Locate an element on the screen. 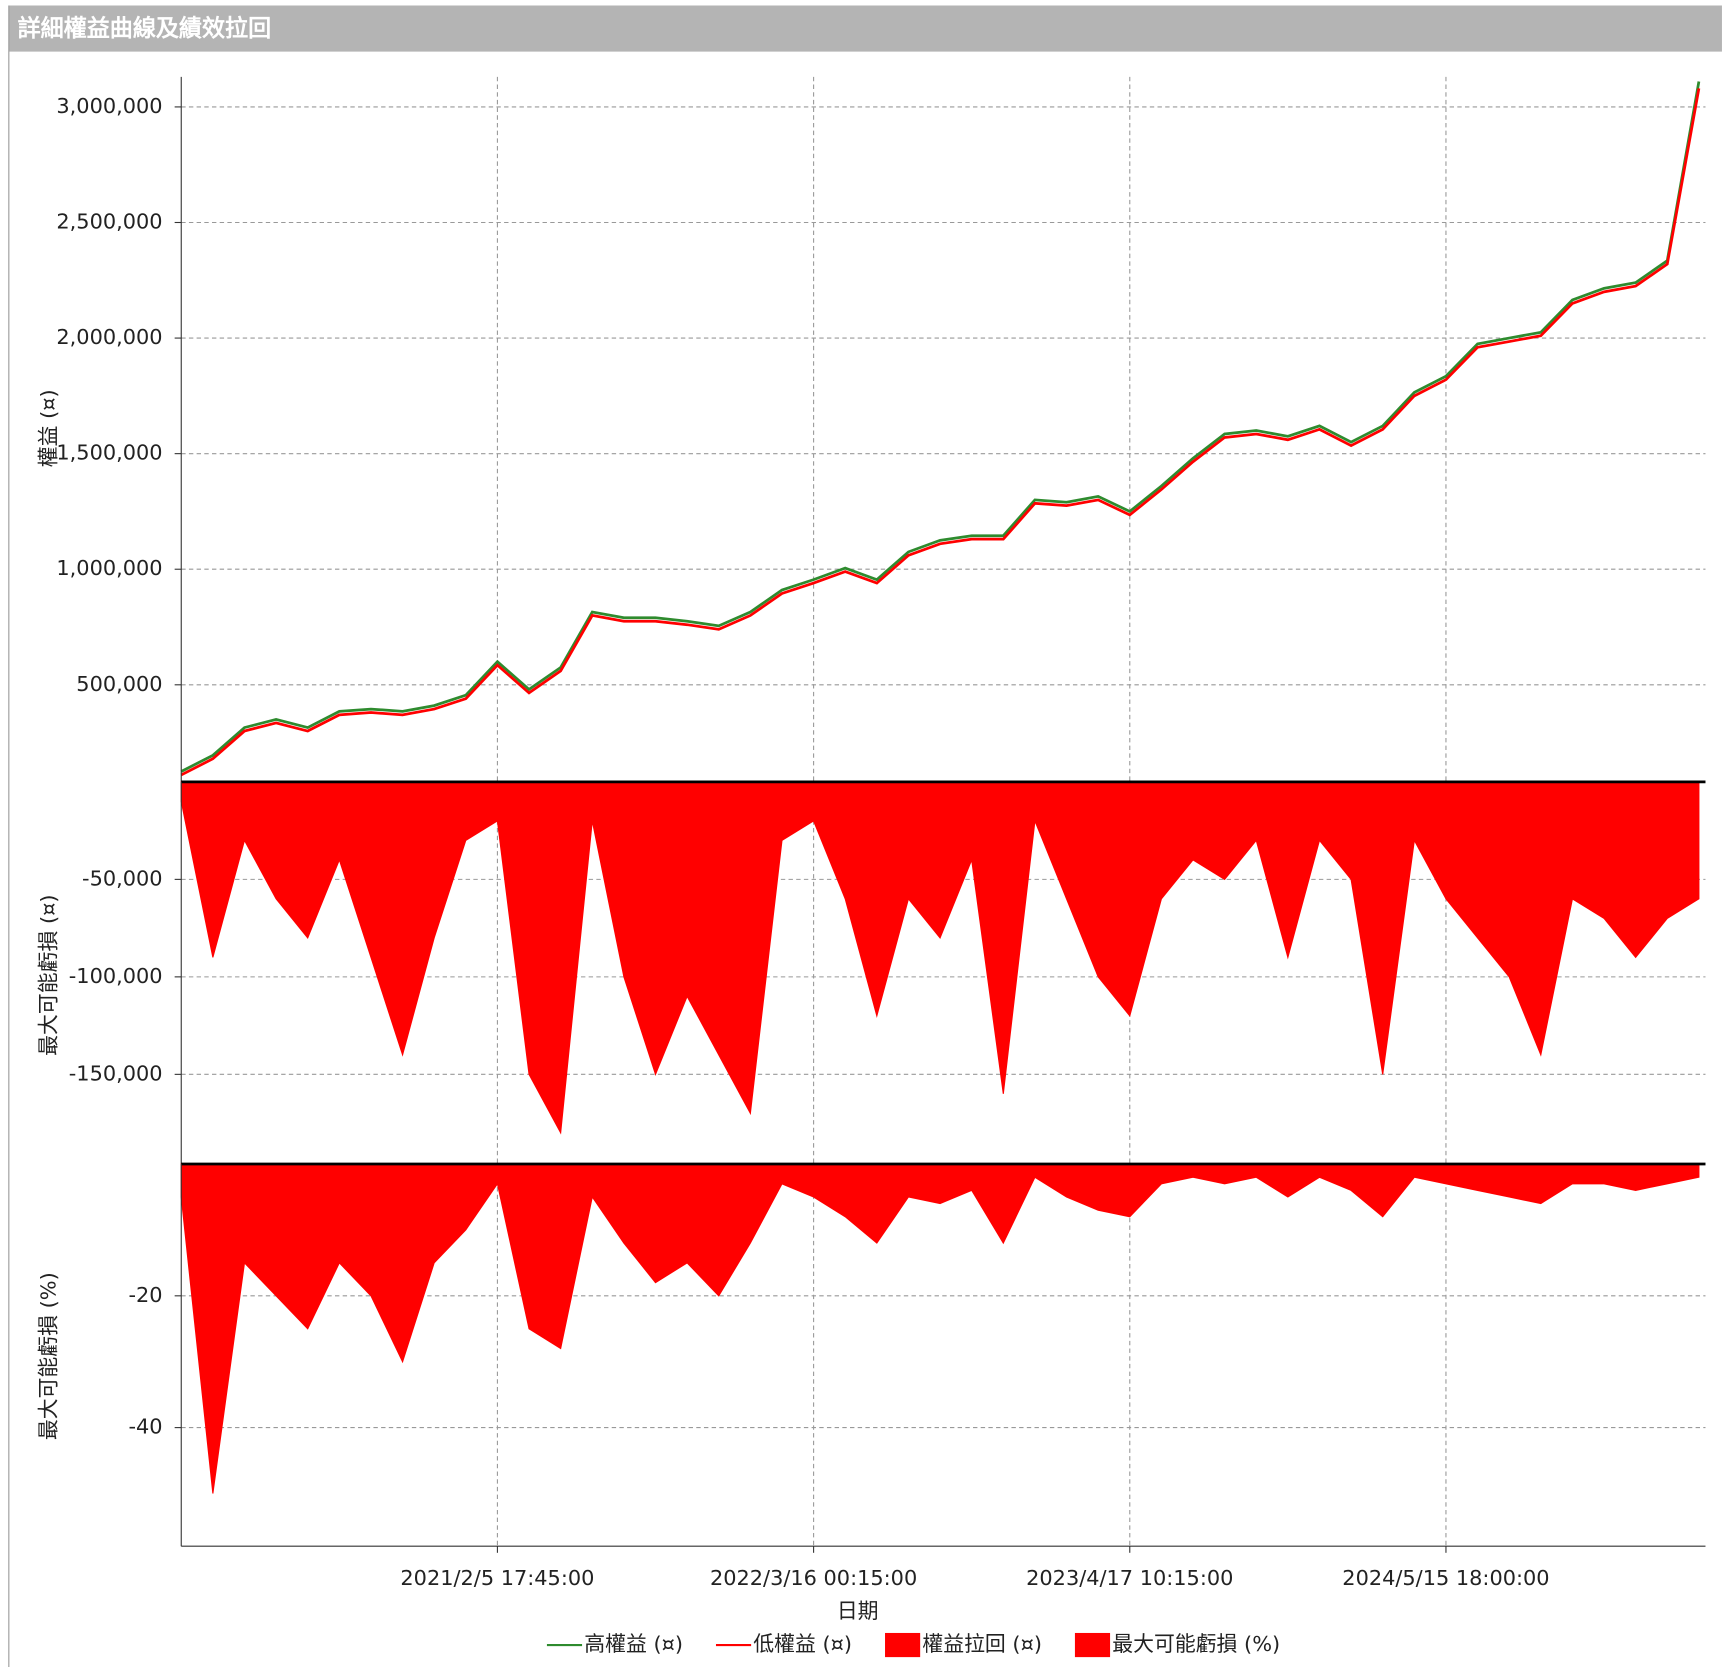  y-axis-label: 最大可能虧損 (¤) is located at coordinates (48, 974).